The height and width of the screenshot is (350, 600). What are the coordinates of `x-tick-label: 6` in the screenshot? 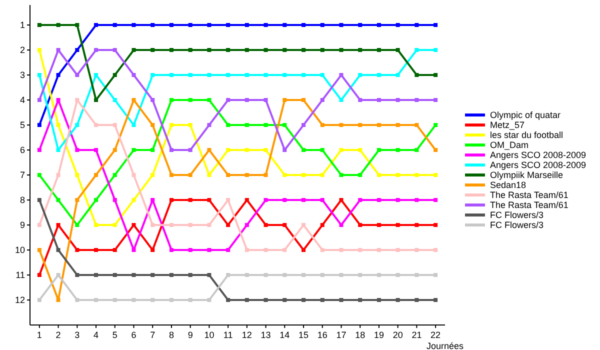 It's located at (133, 335).